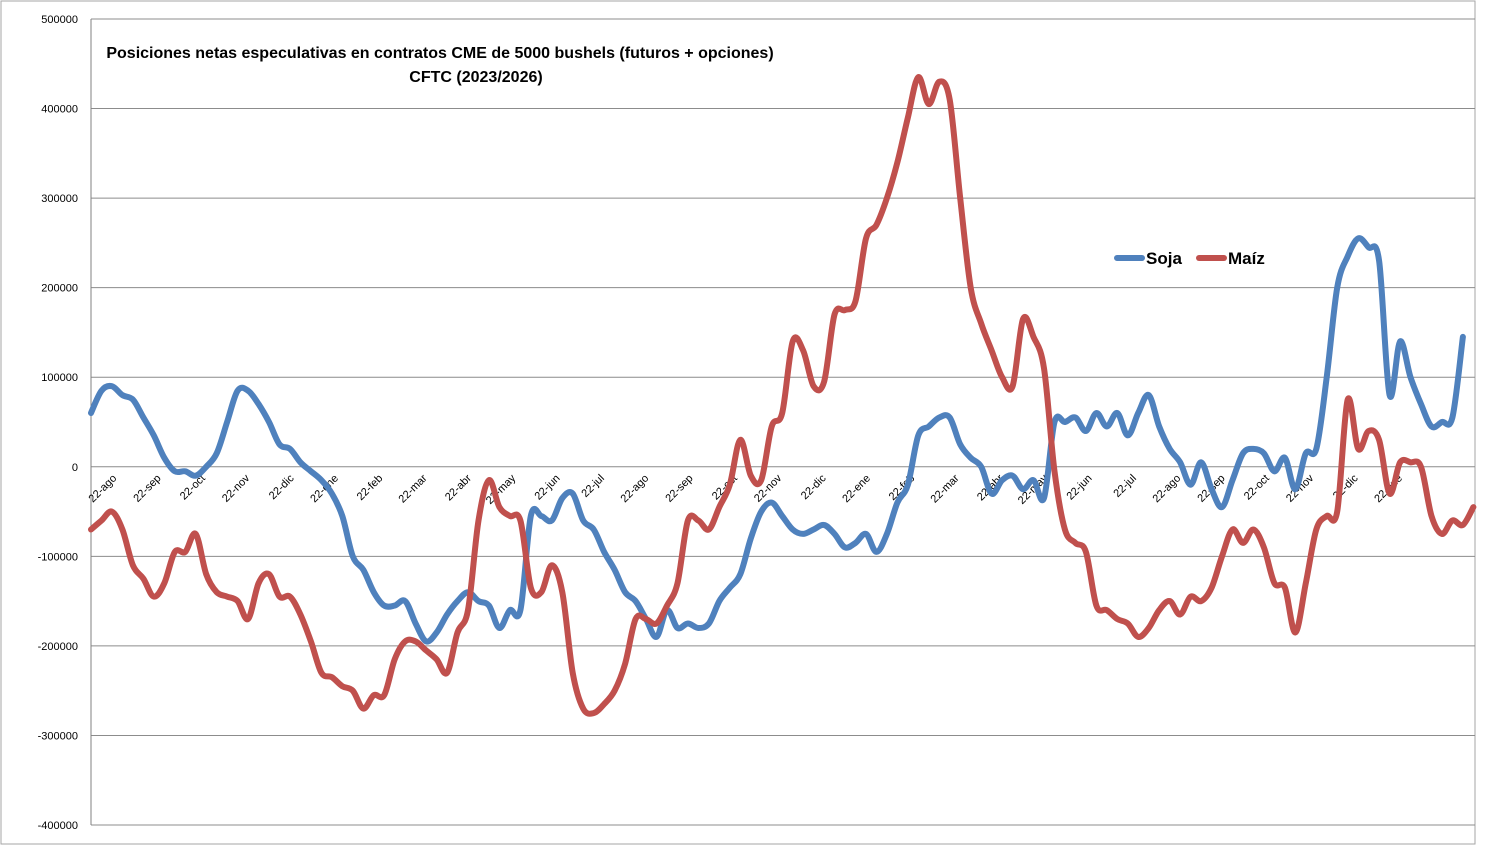 This screenshot has width=1486, height=867. What do you see at coordinates (58, 557) in the screenshot?
I see `y-tick-label: -100000` at bounding box center [58, 557].